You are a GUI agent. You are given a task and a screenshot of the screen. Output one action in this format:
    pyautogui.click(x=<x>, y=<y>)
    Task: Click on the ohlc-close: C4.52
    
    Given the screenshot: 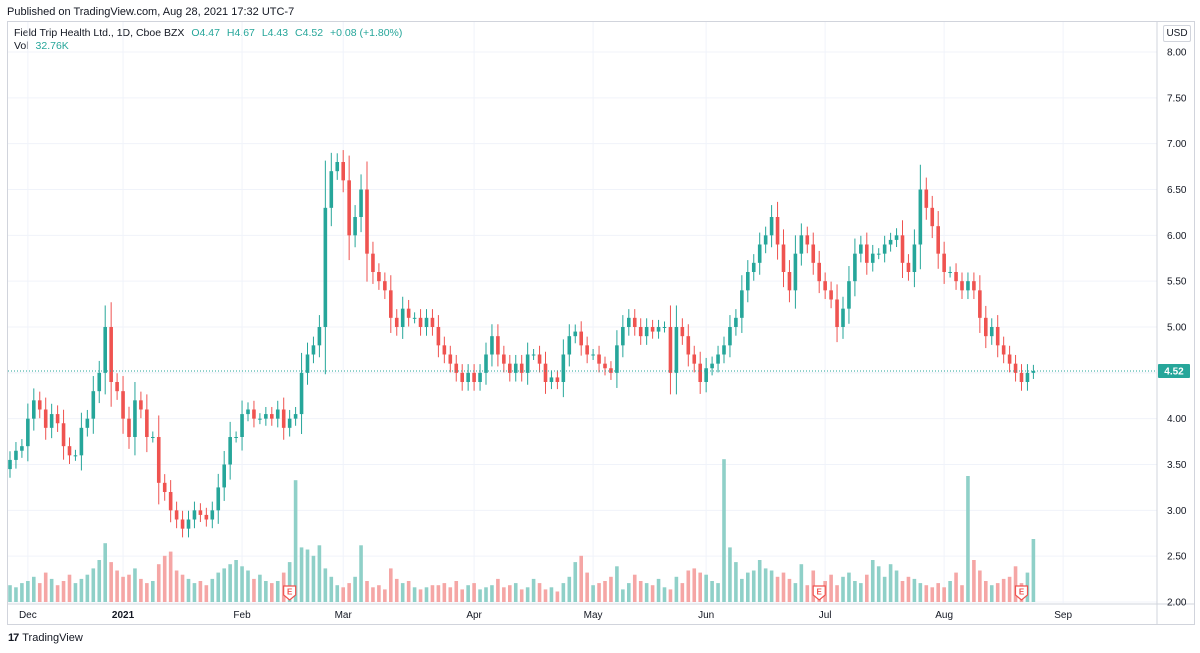 What is the action you would take?
    pyautogui.click(x=309, y=33)
    